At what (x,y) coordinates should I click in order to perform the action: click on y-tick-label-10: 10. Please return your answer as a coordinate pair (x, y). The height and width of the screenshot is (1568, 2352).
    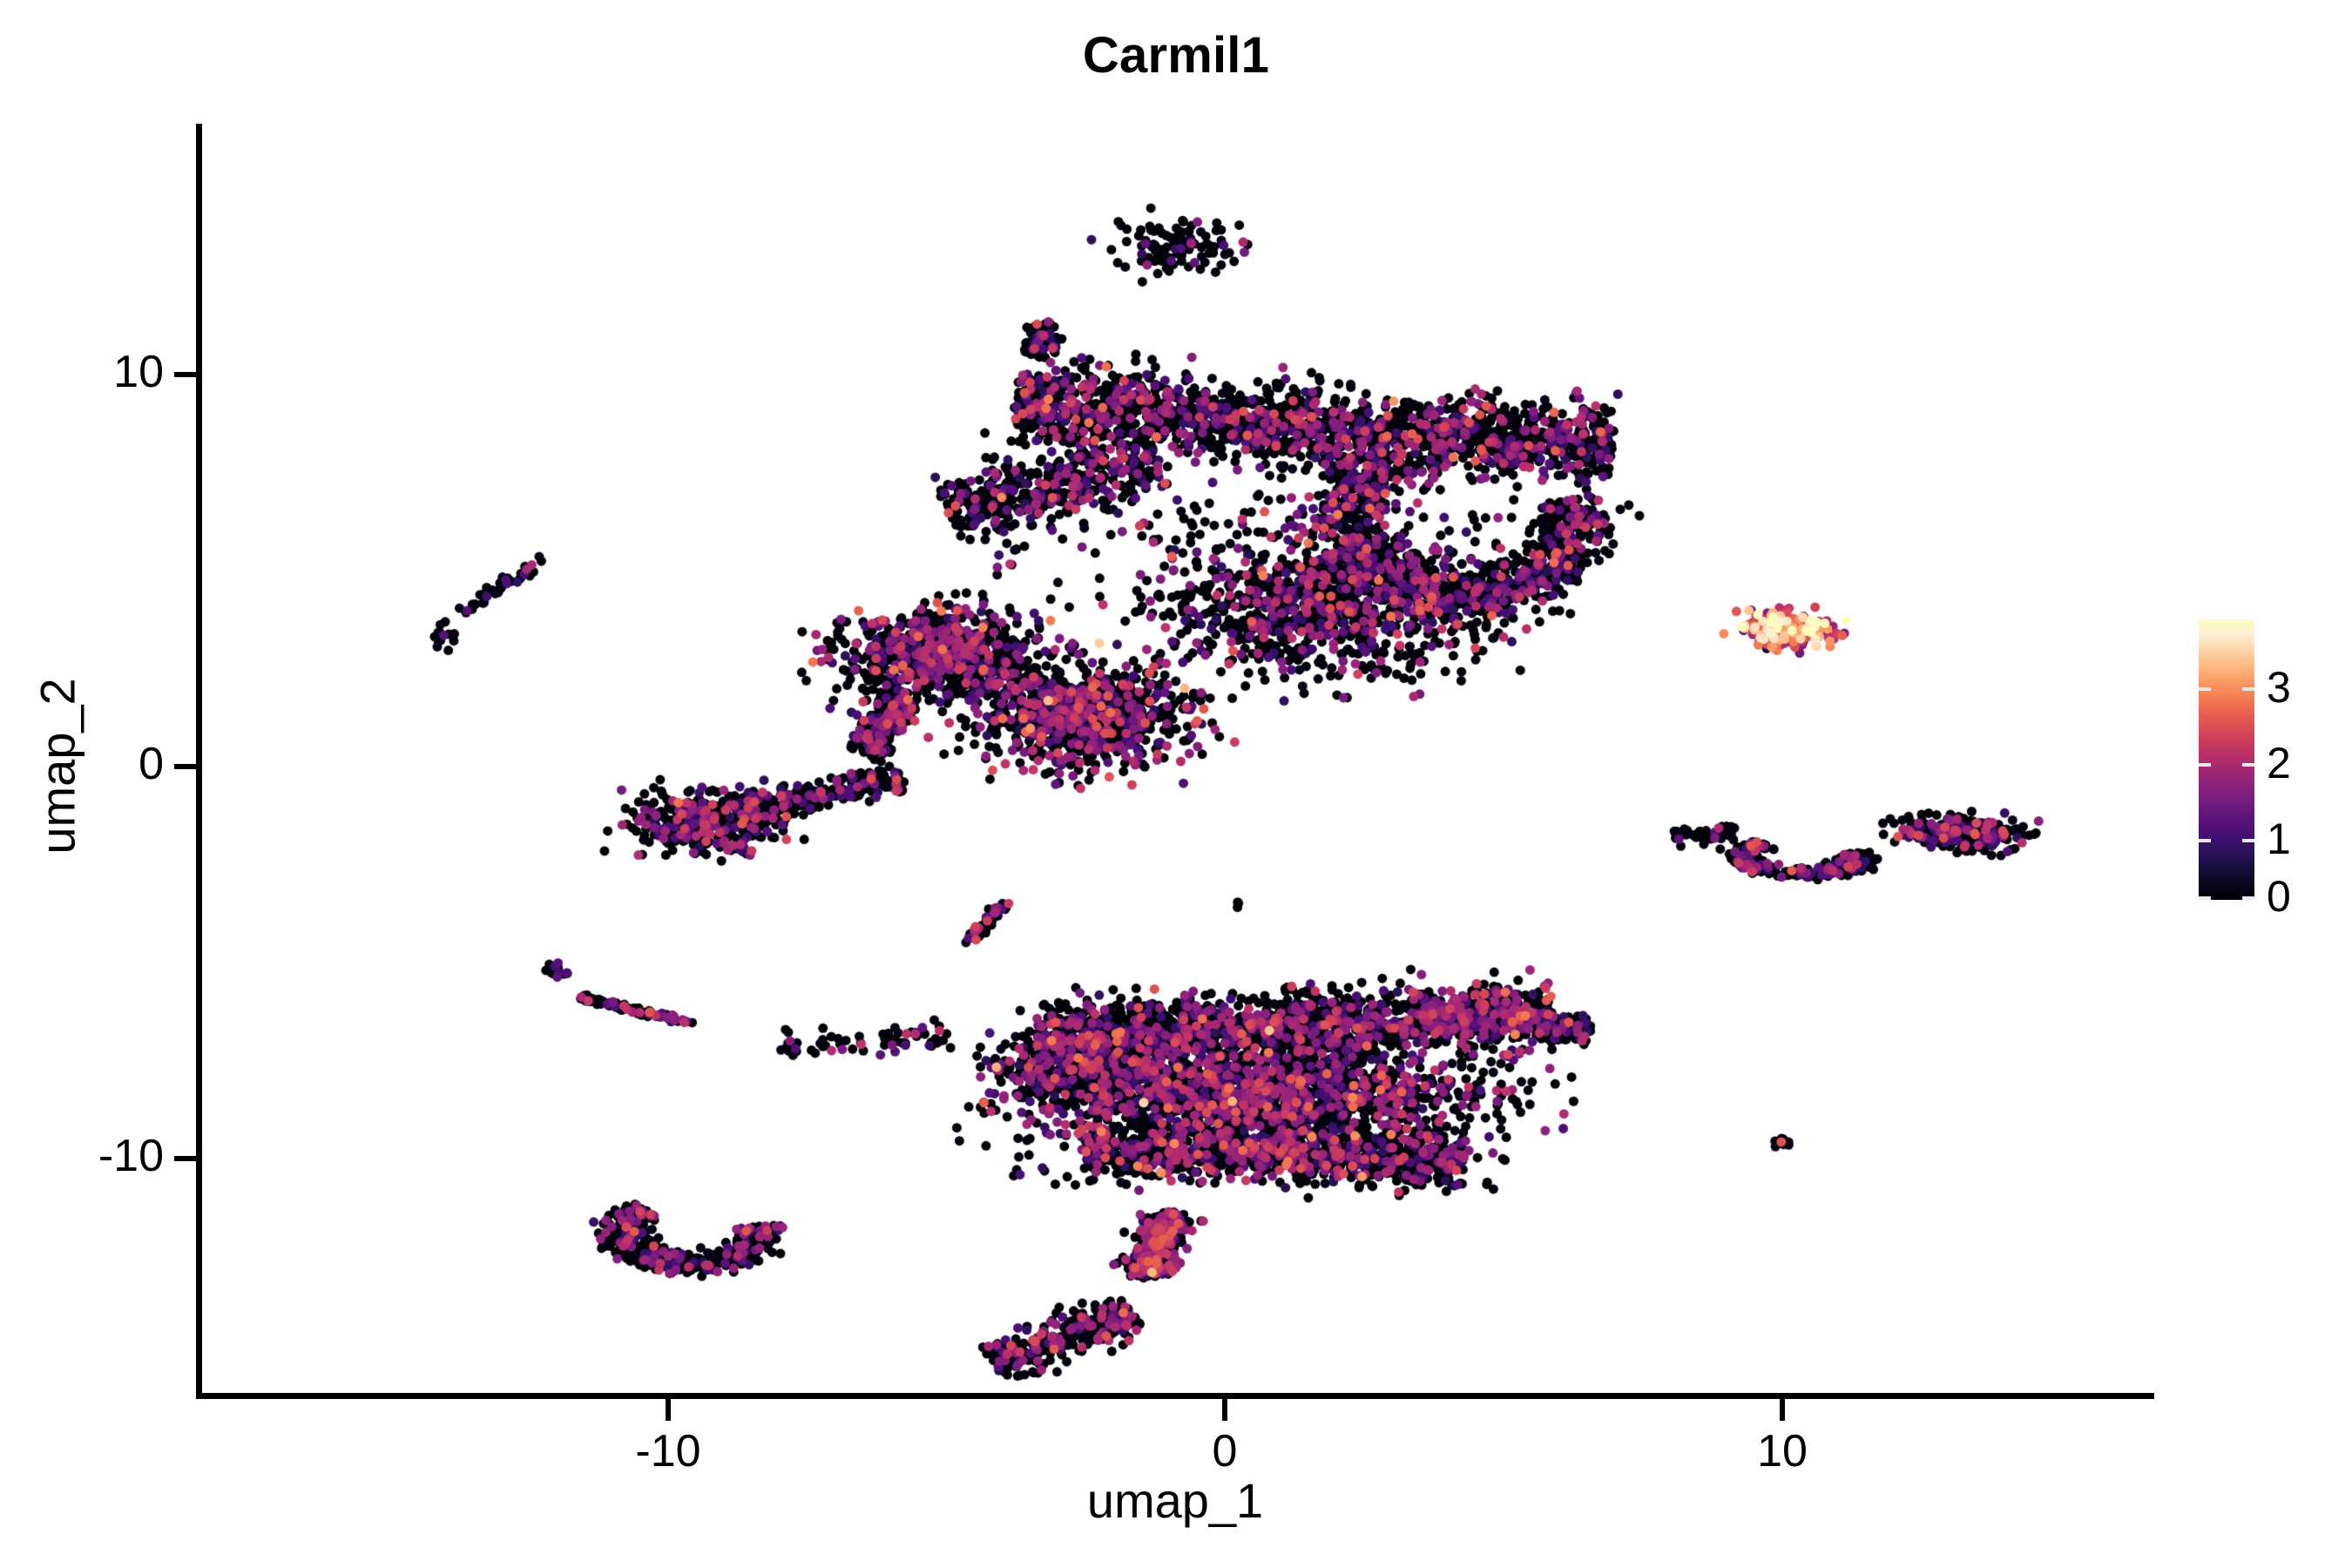
    Looking at the image, I should click on (138, 372).